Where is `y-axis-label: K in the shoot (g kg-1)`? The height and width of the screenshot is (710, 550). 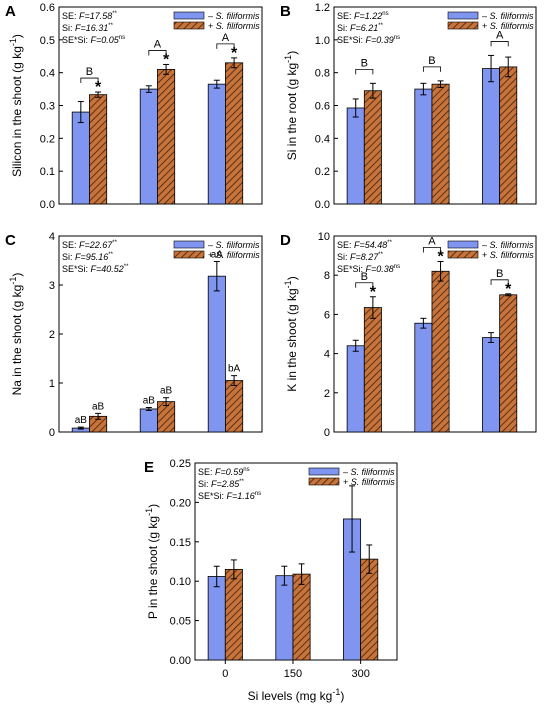 y-axis-label: K in the shoot (g kg-1) is located at coordinates (291, 333).